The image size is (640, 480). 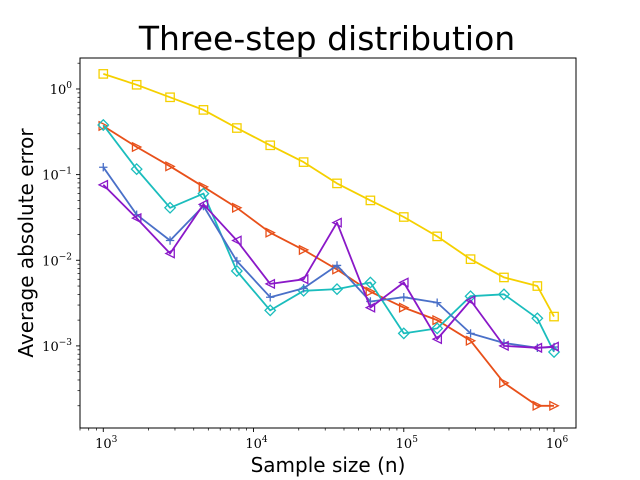 I want to click on x-axis-label: Sample size (n), so click(x=328, y=465).